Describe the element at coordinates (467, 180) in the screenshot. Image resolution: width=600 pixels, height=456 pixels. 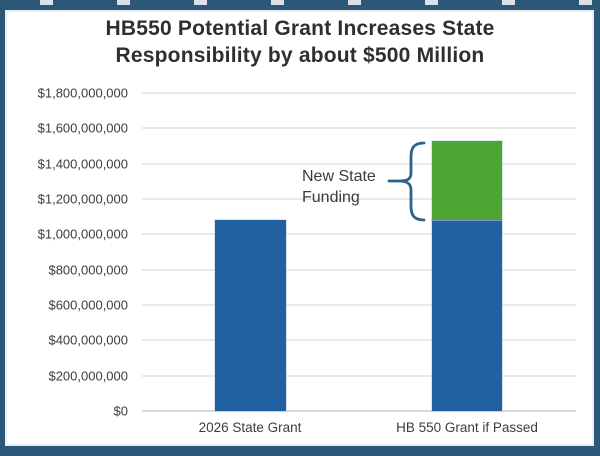
I see `bar-hb550-new-funding-segment` at that location.